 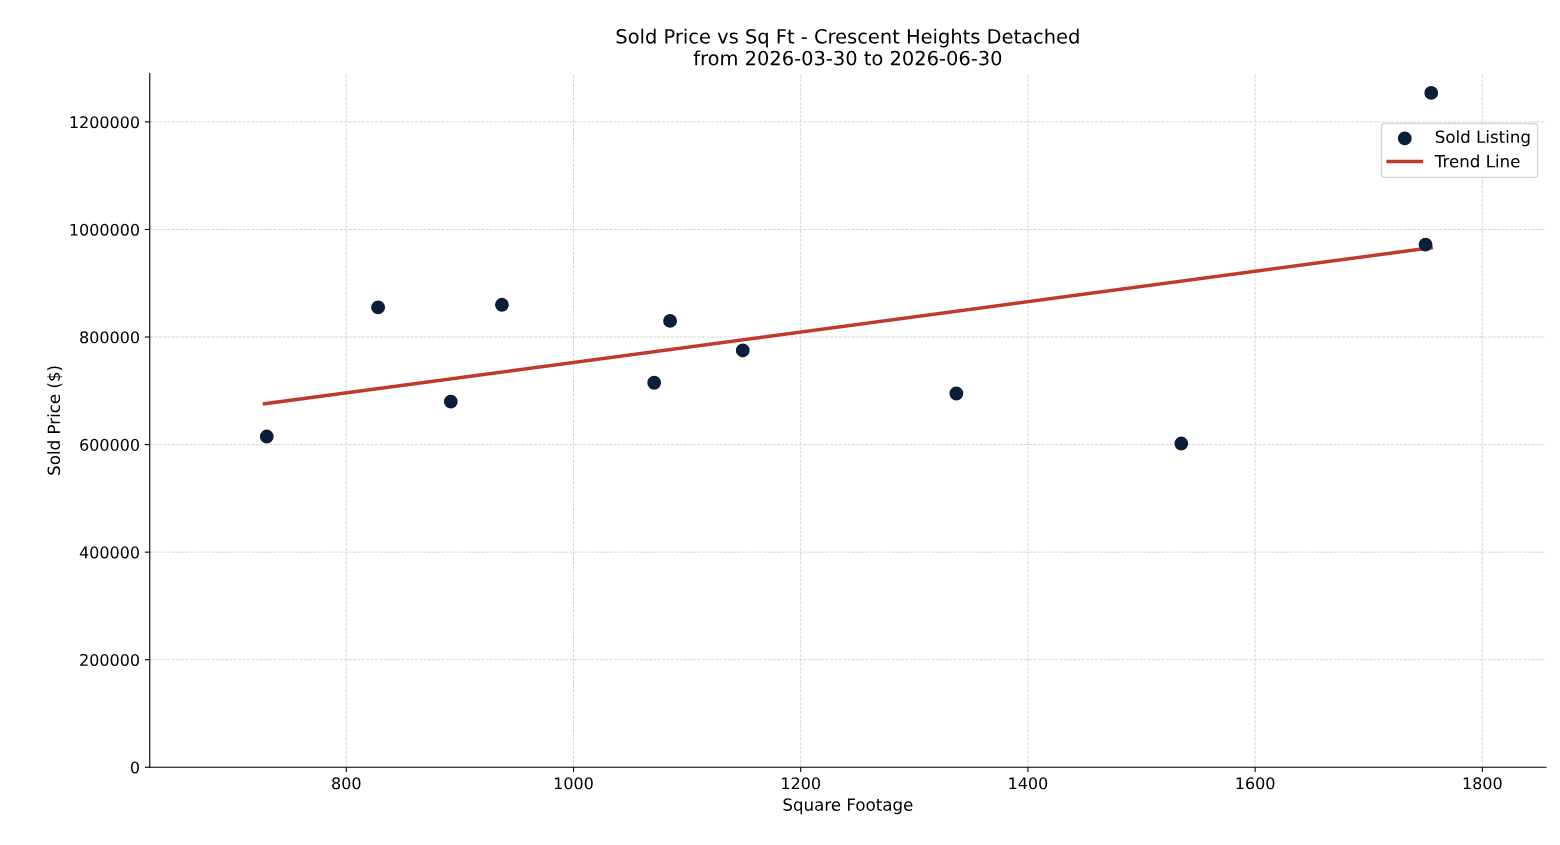 I want to click on y-tick-label: 1000000, so click(x=104, y=229).